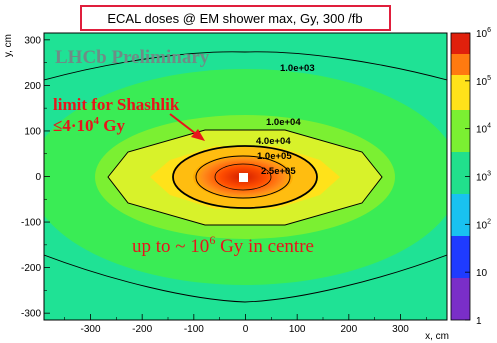  Describe the element at coordinates (31, 268) in the screenshot. I see `y-tick-label: -200` at that location.